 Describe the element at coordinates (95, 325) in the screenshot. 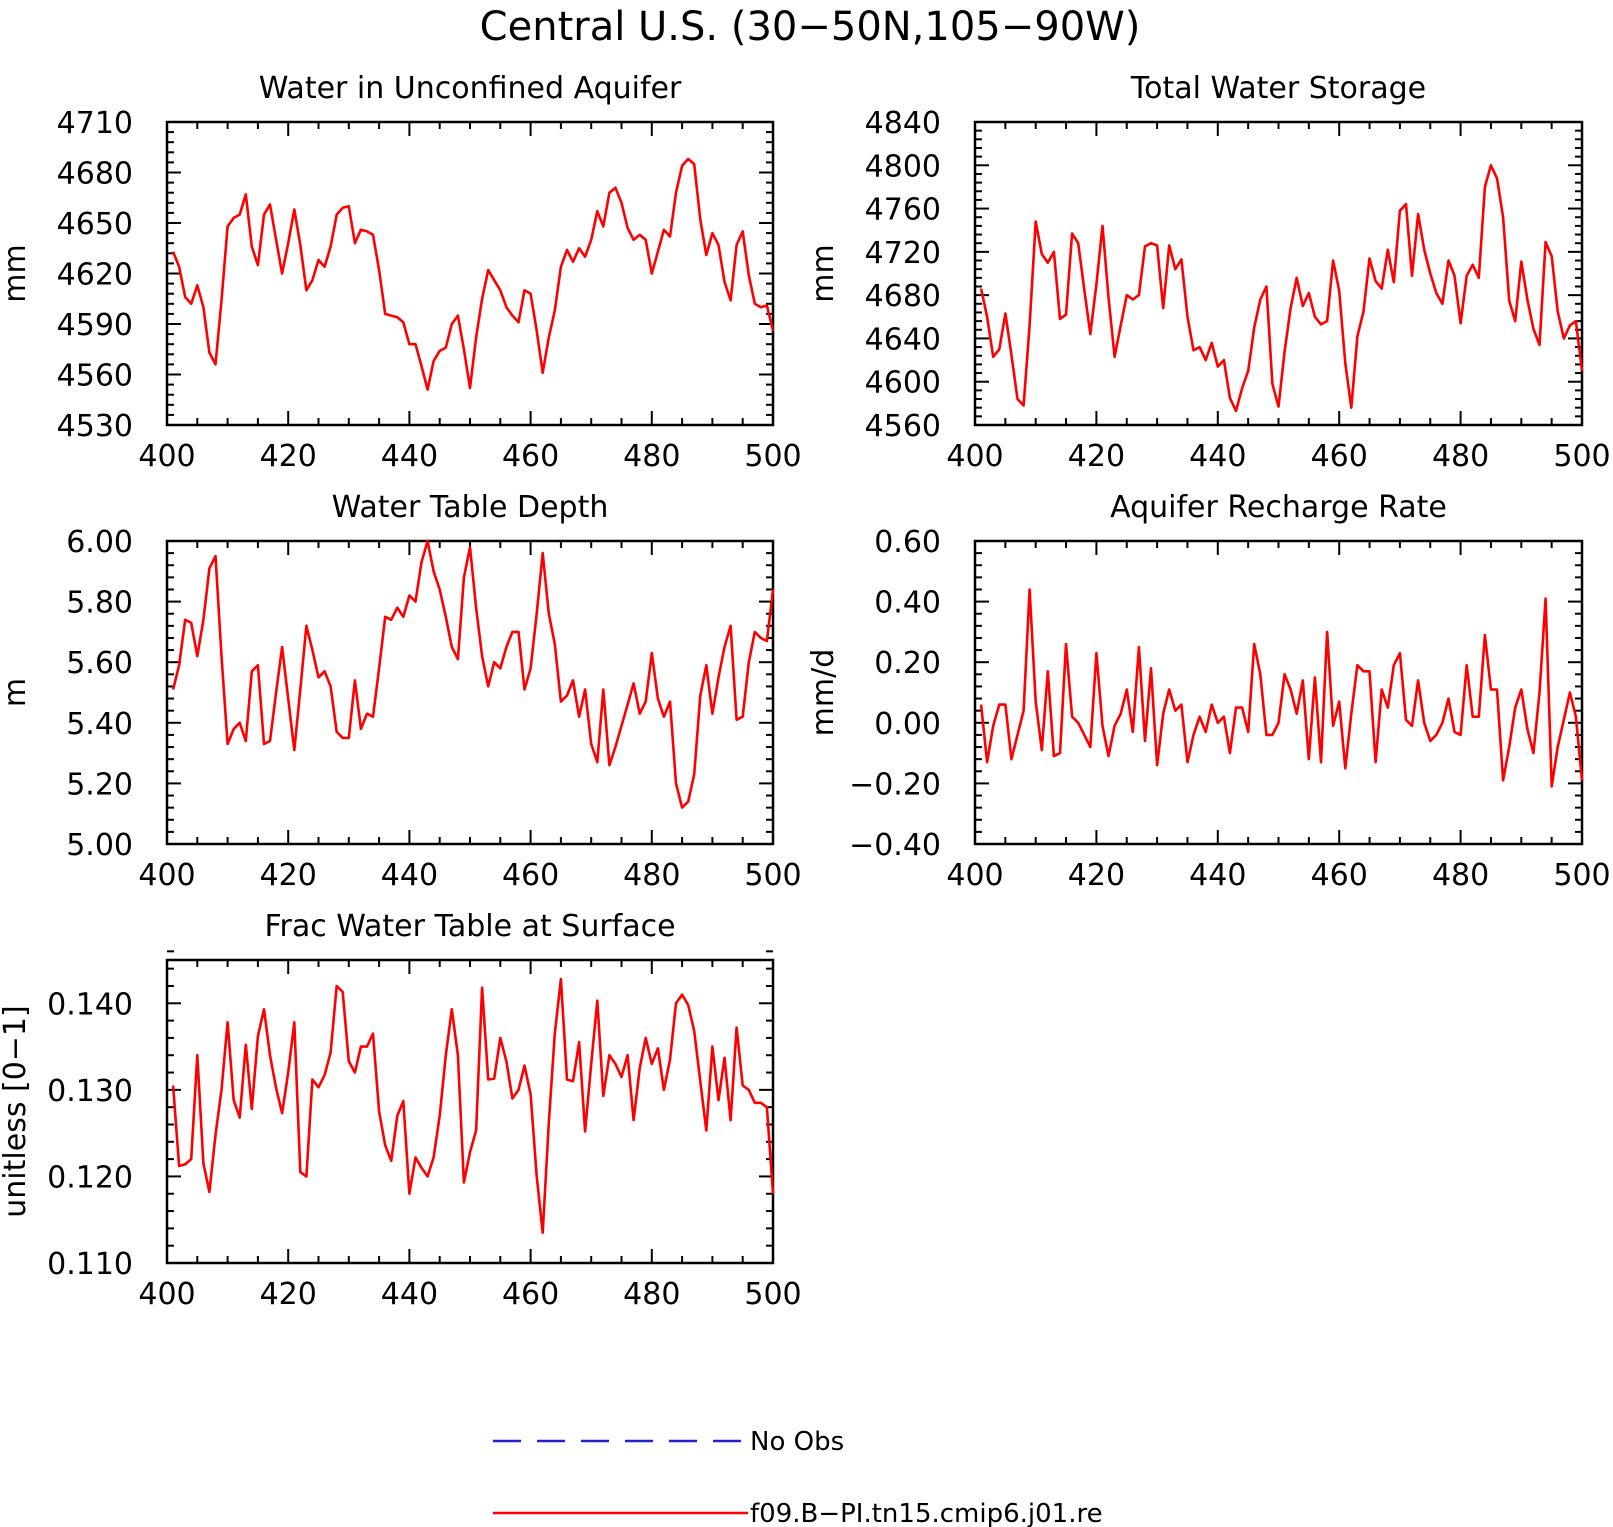

I see `water-in-unconfined-aquifer-y-tick-label: 4590` at that location.